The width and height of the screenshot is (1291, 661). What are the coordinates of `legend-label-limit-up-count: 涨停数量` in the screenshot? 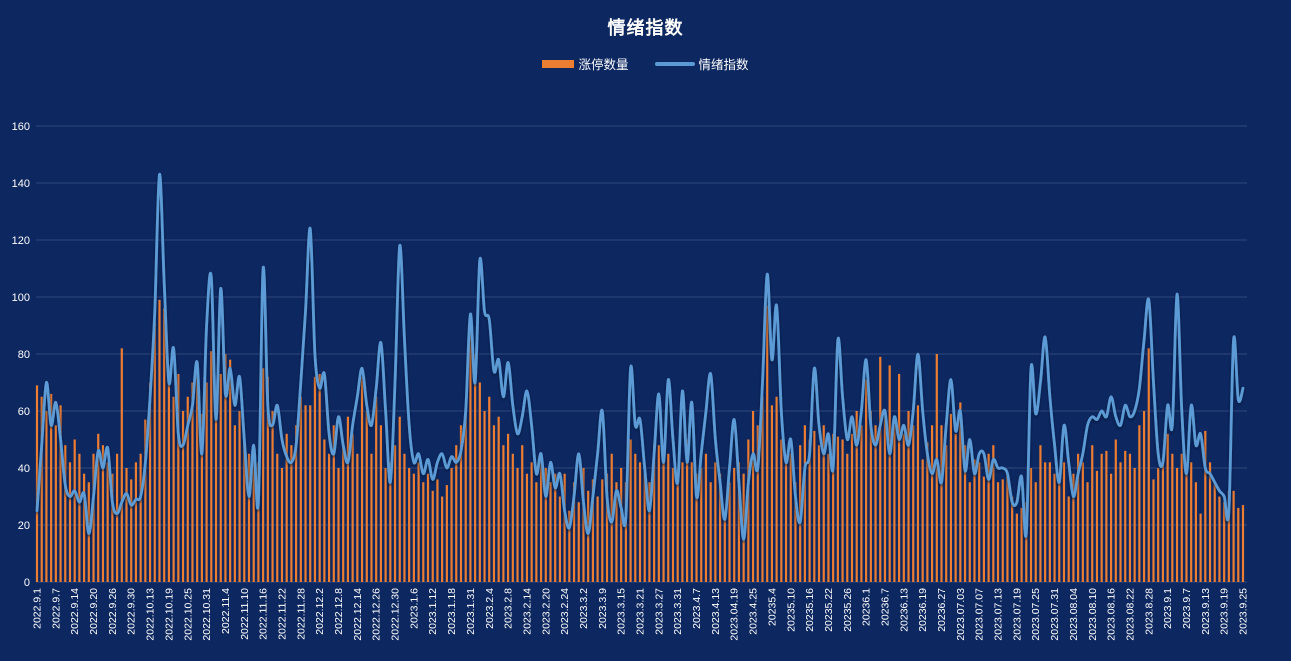 It's located at (603, 65).